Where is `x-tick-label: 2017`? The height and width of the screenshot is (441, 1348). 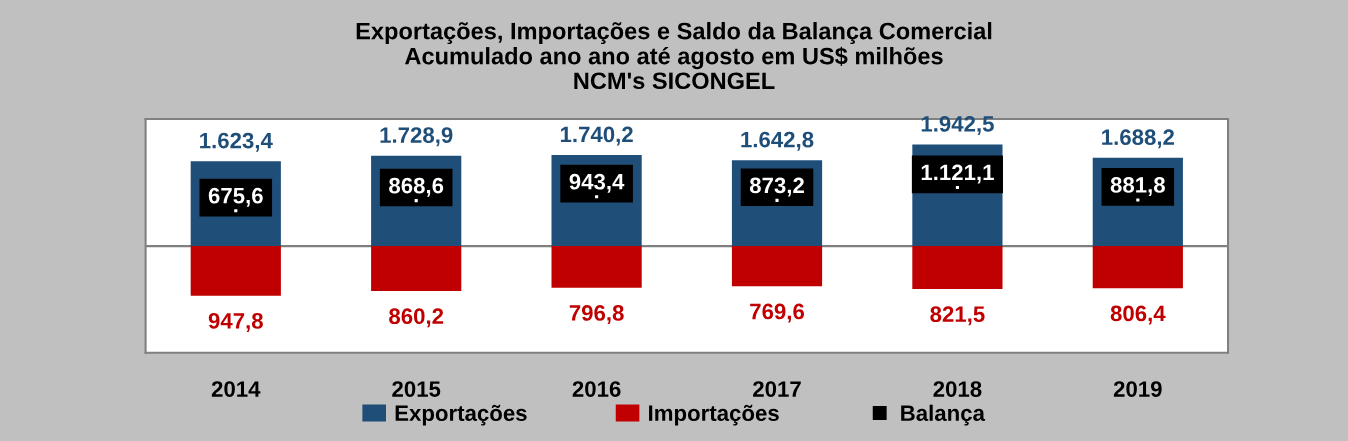 x-tick-label: 2017 is located at coordinates (777, 389).